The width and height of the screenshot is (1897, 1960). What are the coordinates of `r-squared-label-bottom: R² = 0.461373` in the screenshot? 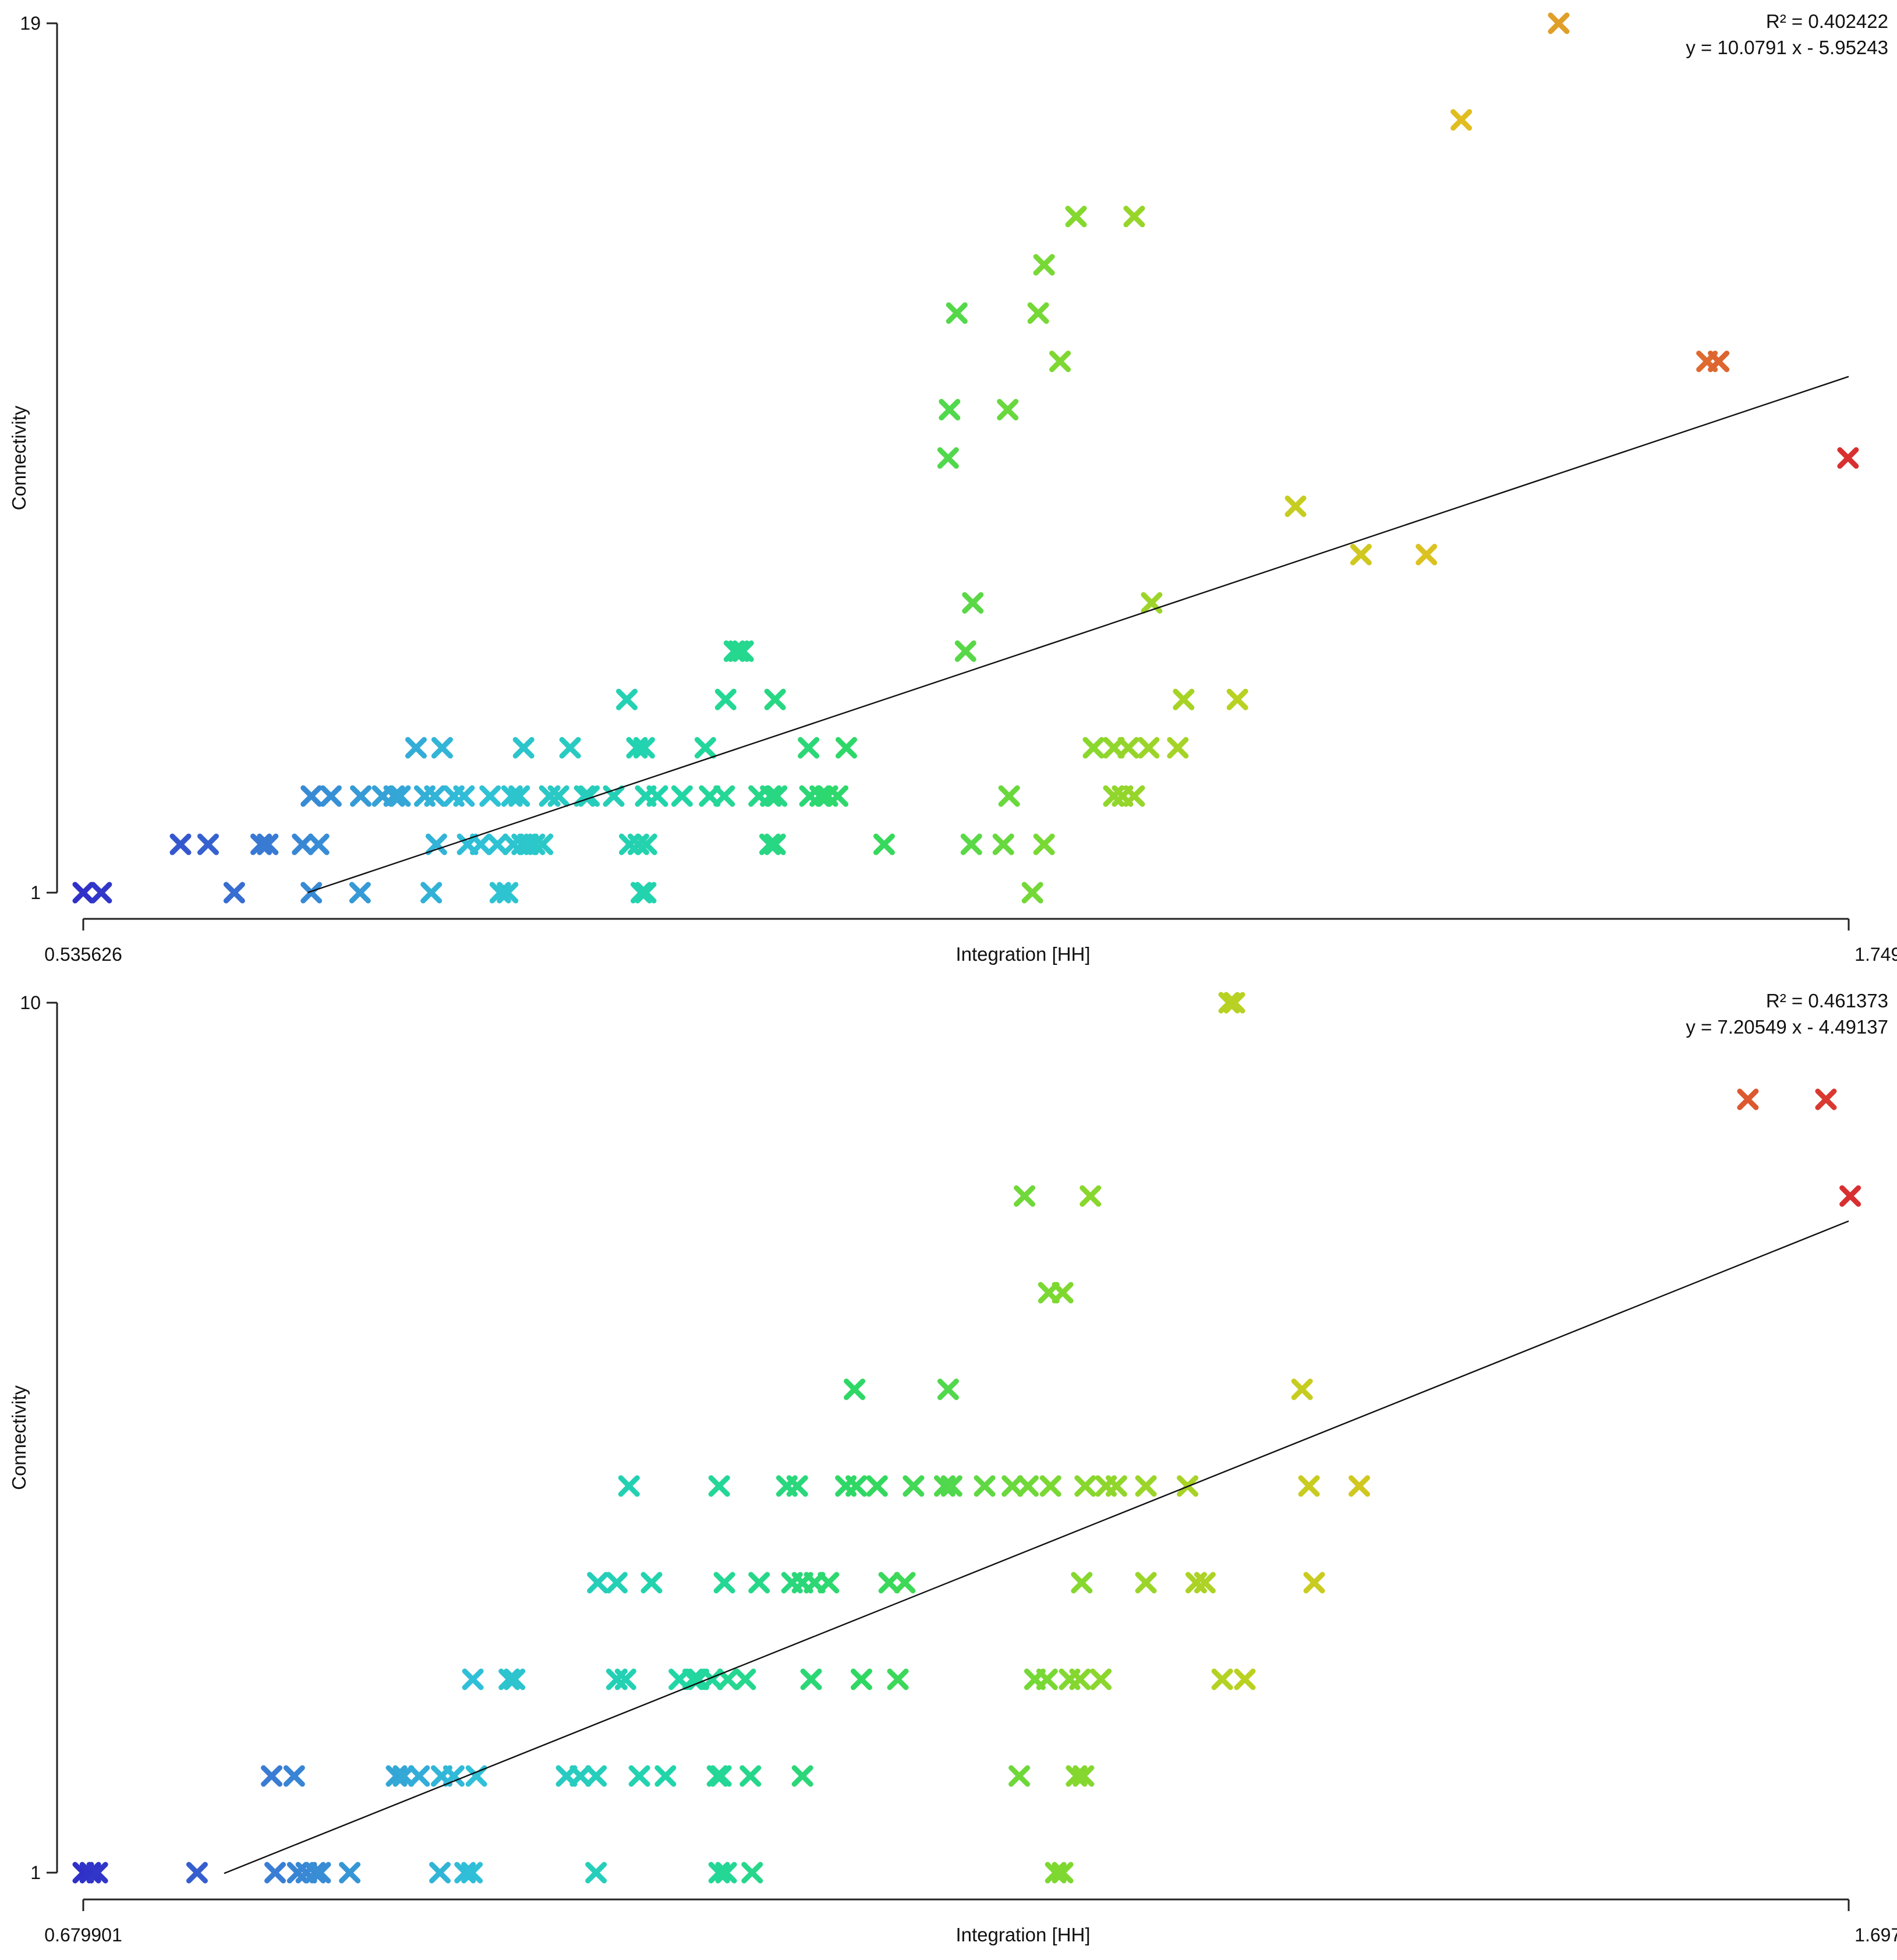 It's located at (1827, 1001).